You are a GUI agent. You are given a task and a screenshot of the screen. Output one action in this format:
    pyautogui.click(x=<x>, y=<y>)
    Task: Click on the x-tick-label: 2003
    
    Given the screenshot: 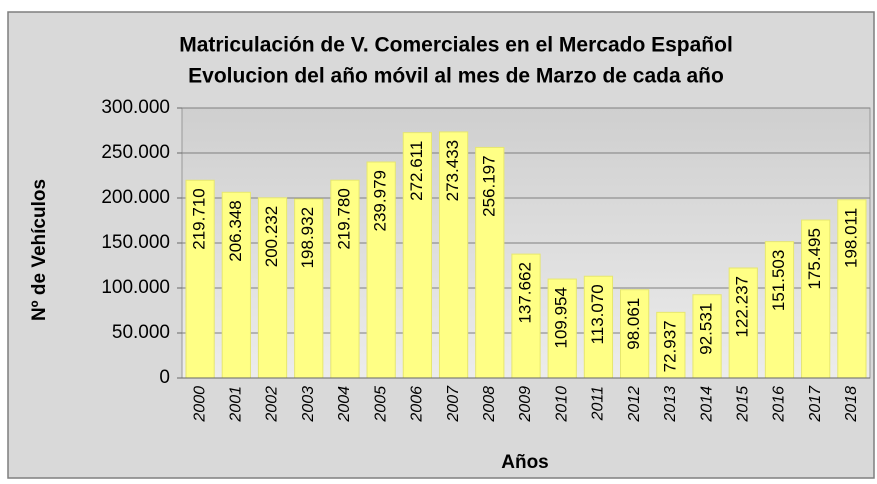 What is the action you would take?
    pyautogui.click(x=308, y=404)
    